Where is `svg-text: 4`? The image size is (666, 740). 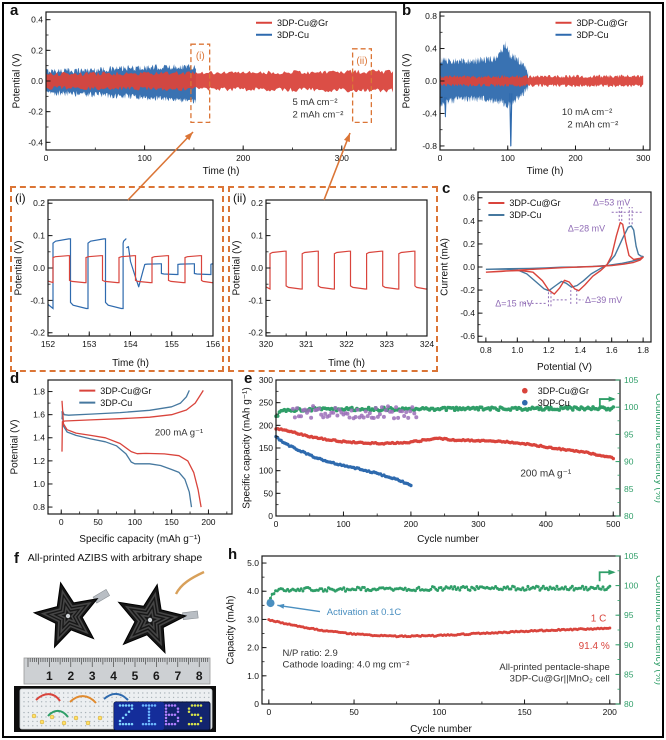
svg-text: 4 is located at coordinates (113, 676).